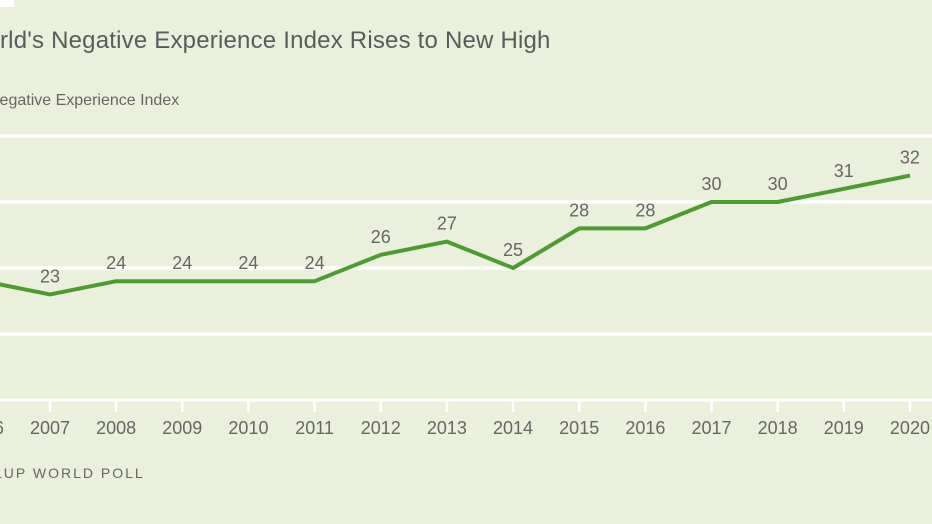  Describe the element at coordinates (447, 224) in the screenshot. I see `data-label: 27` at that location.